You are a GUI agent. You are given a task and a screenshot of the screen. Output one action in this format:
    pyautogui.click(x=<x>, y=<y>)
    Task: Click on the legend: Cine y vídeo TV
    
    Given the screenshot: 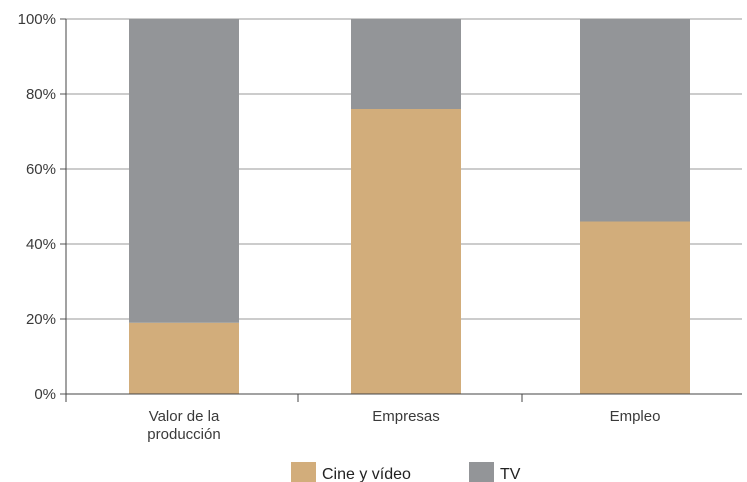 What is the action you would take?
    pyautogui.click(x=406, y=472)
    